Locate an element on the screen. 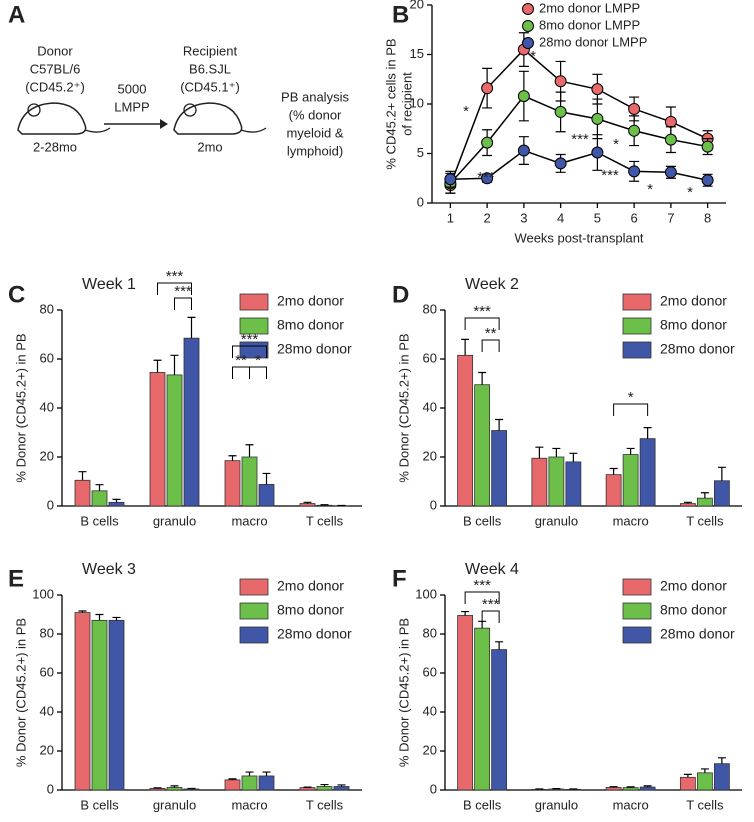 Image resolution: width=754 pixels, height=822 pixels. donor-label: Donor is located at coordinates (55, 50).